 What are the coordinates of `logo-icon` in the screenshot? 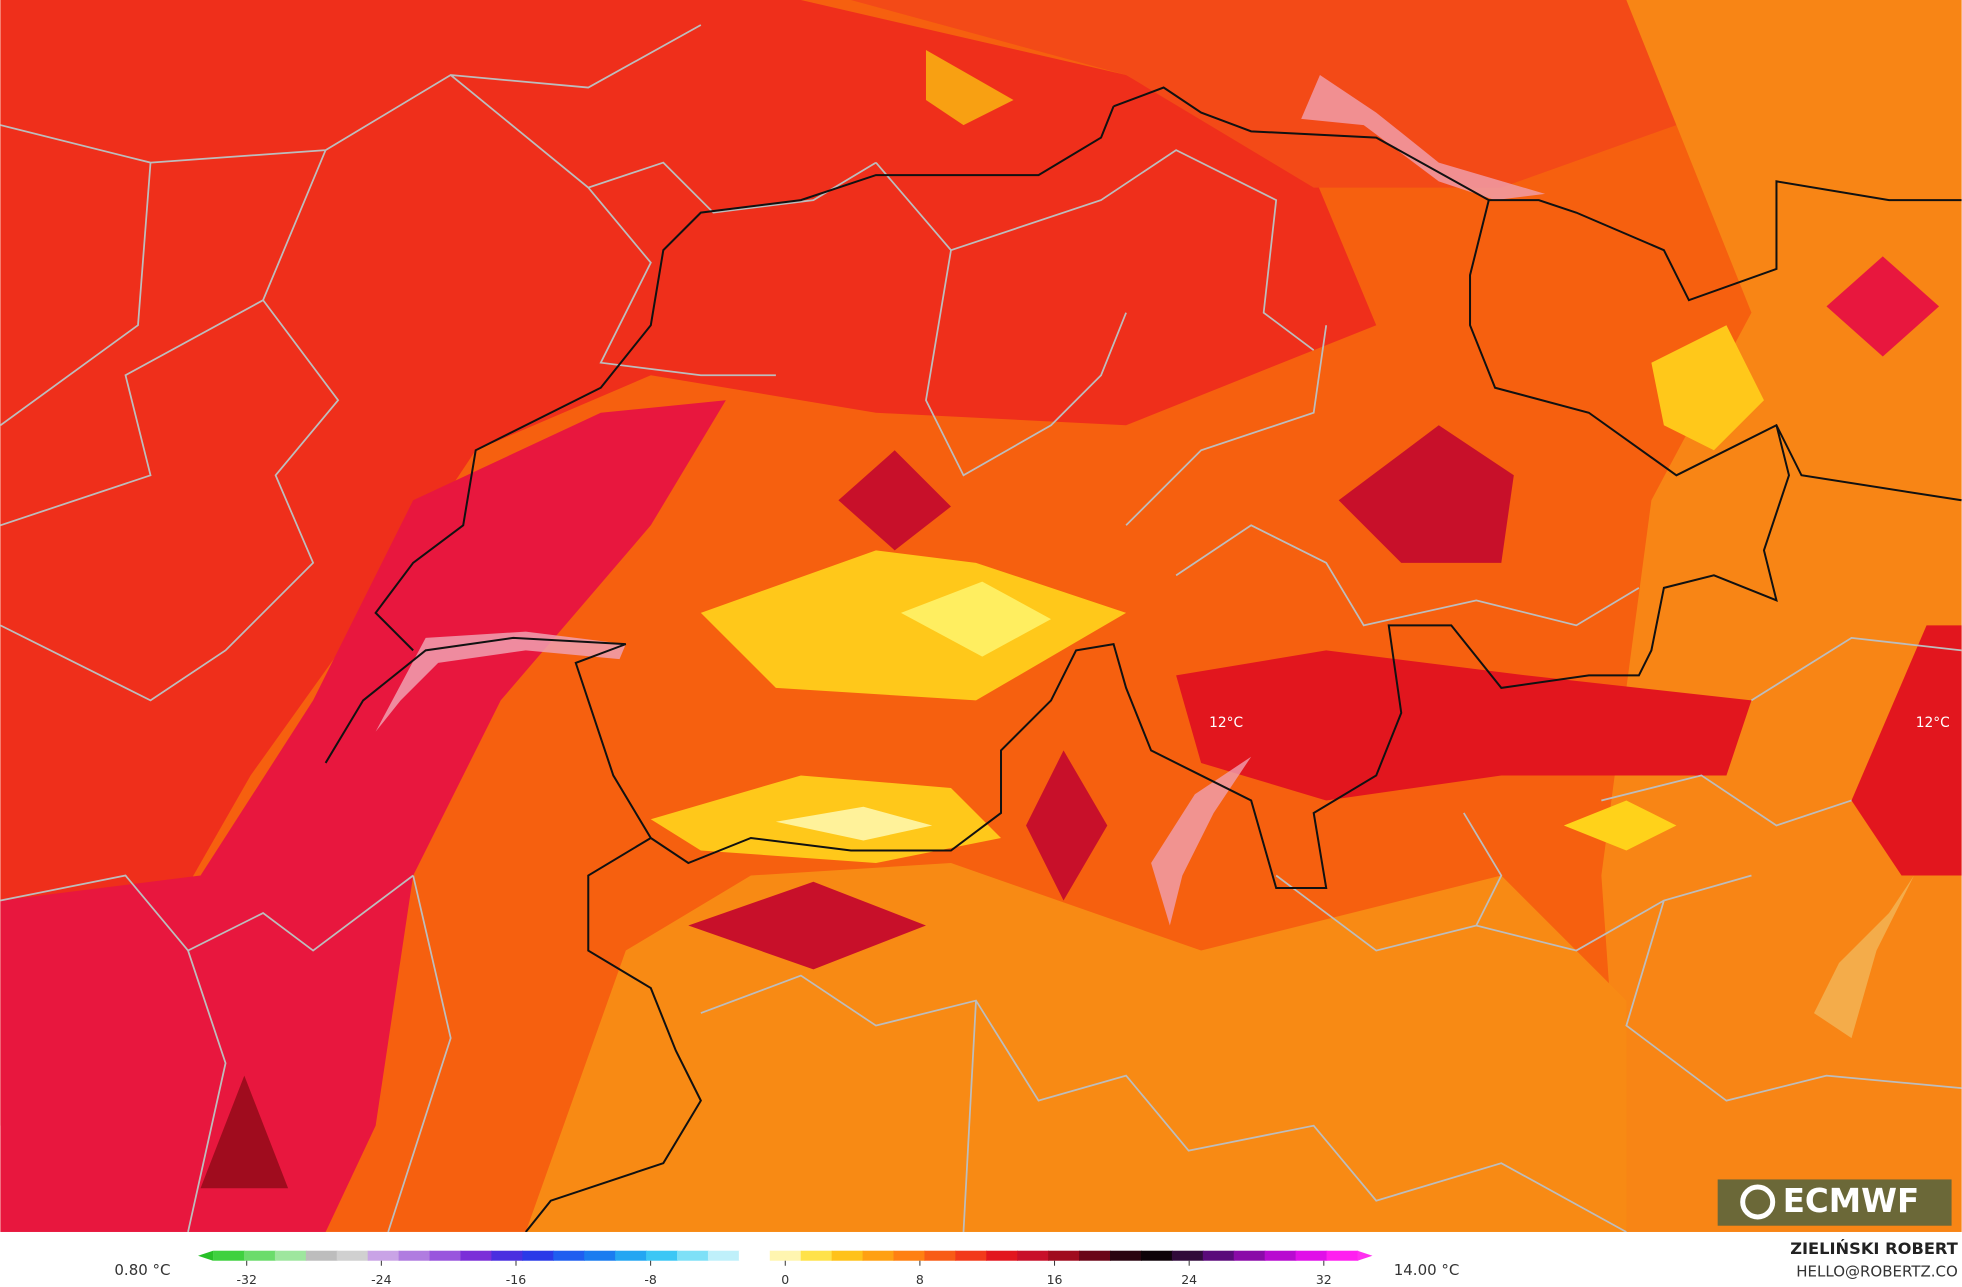 It's located at (1758, 1202).